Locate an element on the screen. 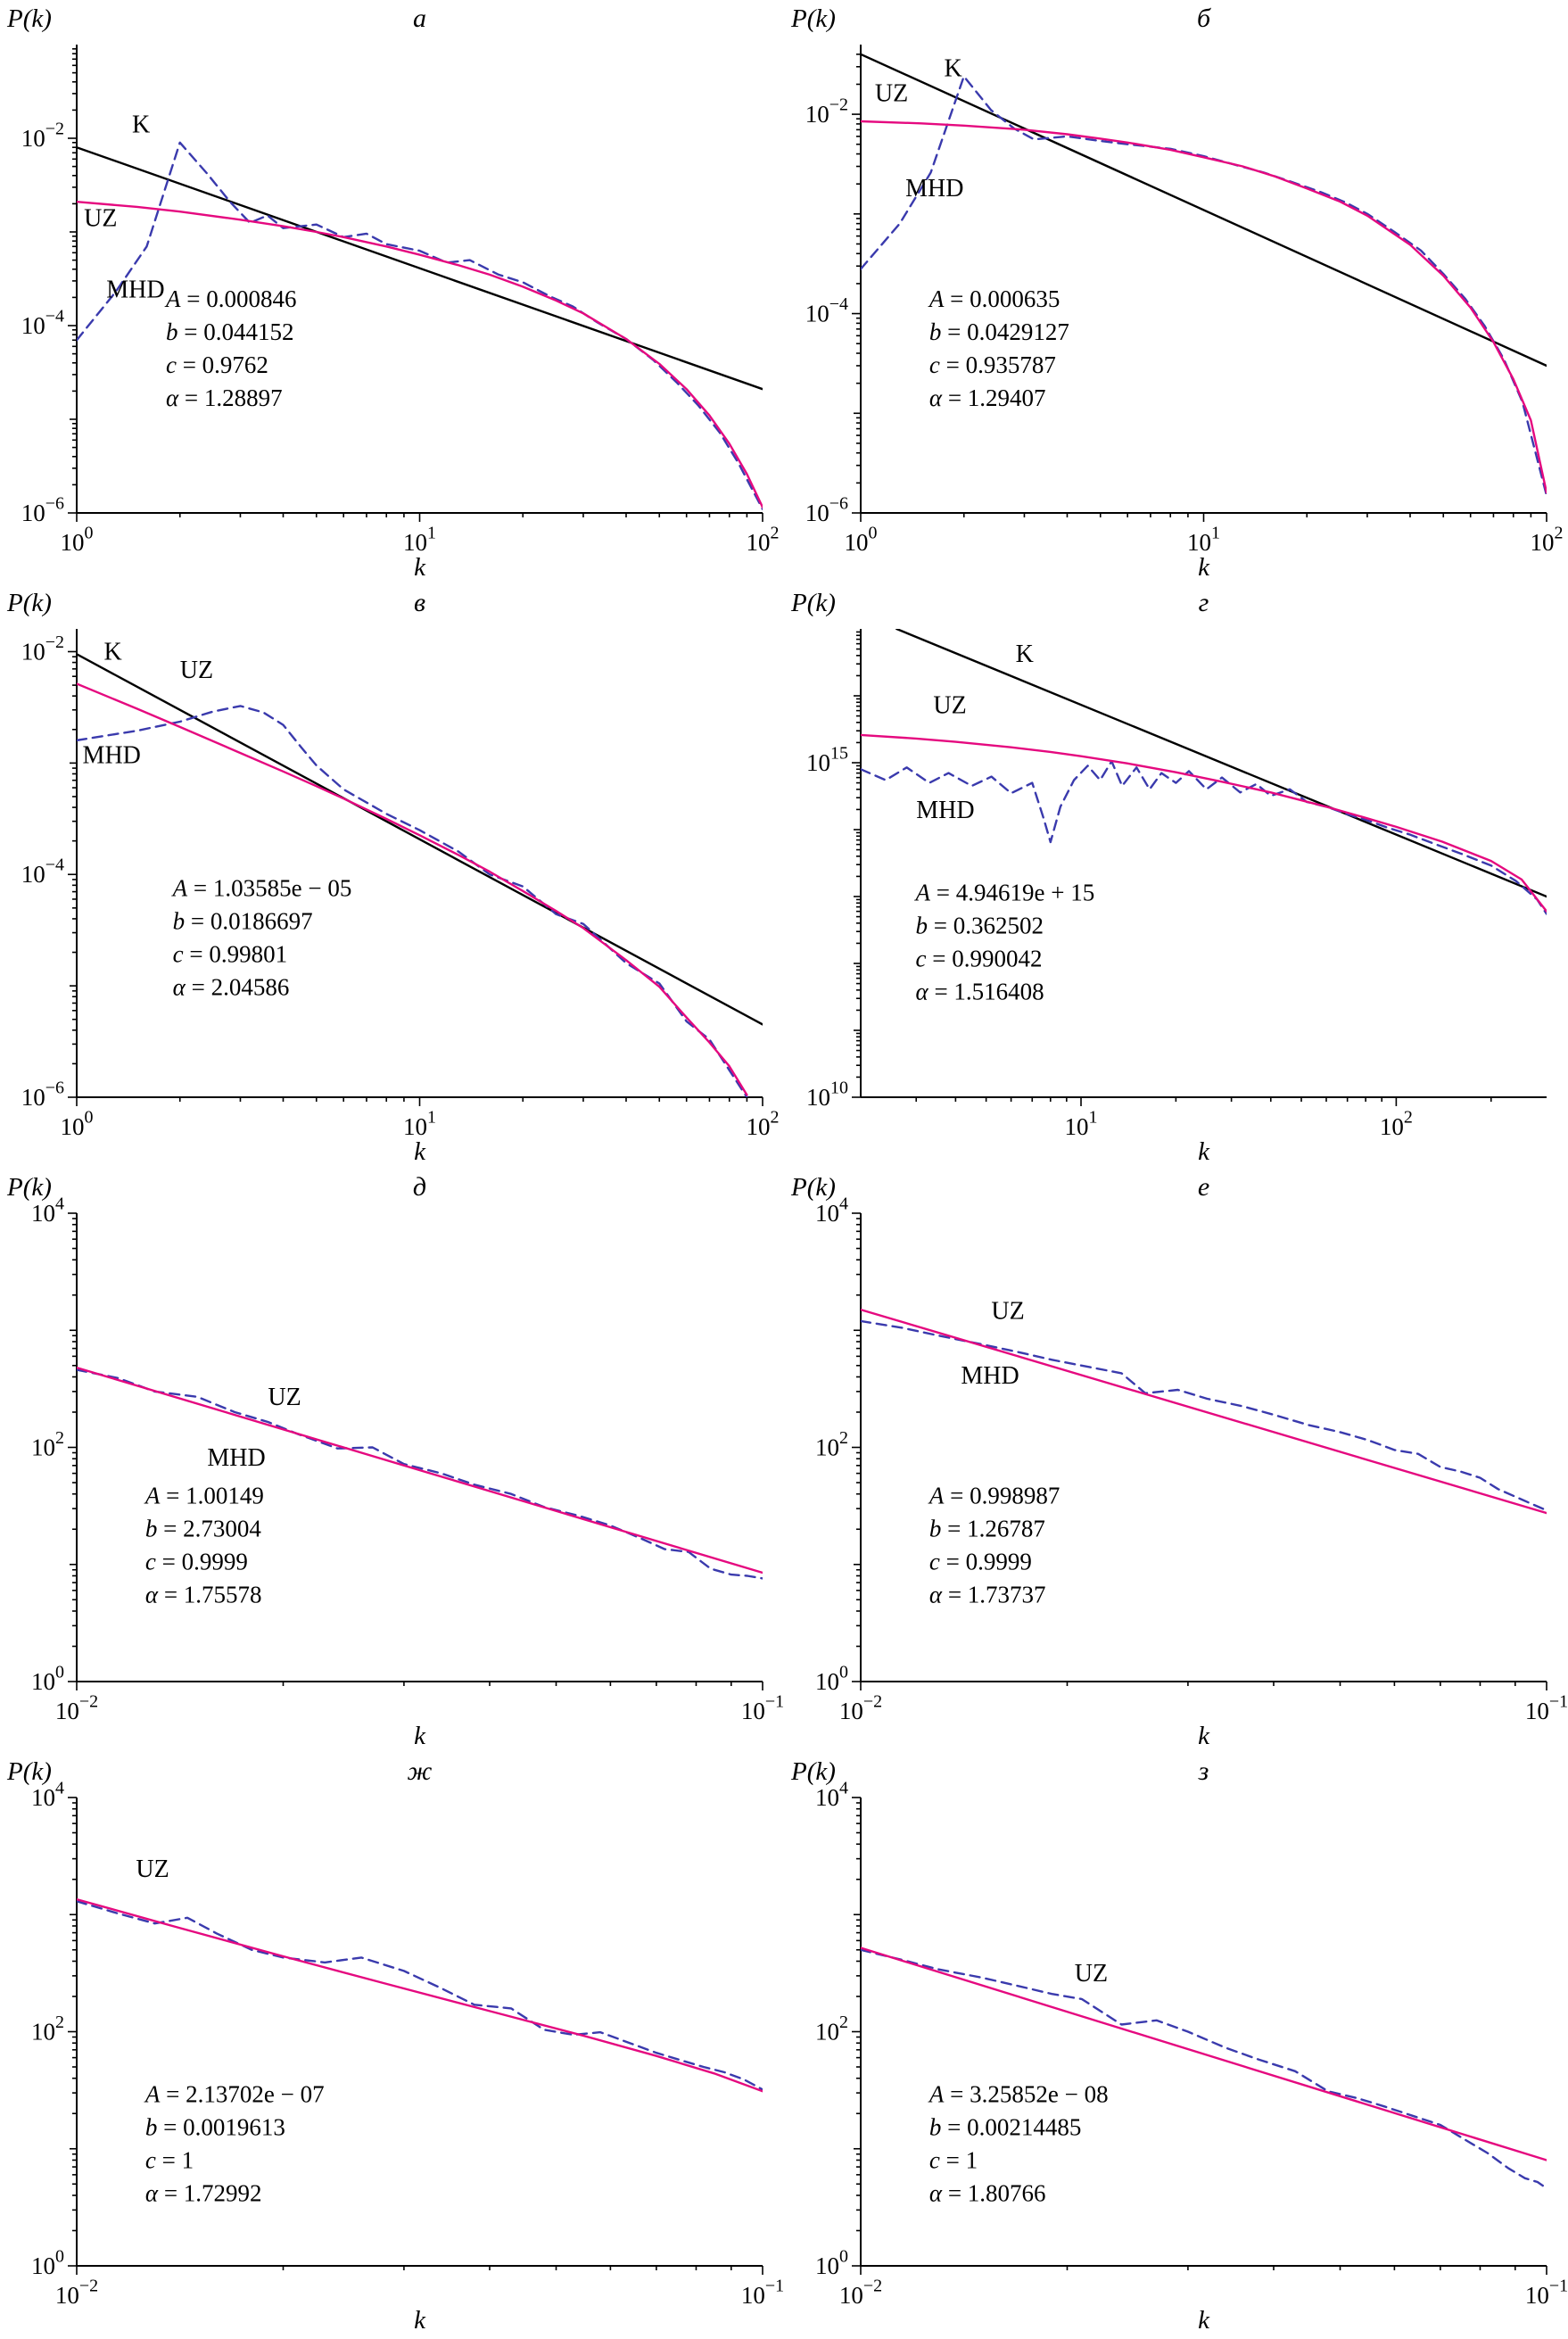 The width and height of the screenshot is (1568, 2339). svg-text: α = 2.04586 is located at coordinates (231, 986).